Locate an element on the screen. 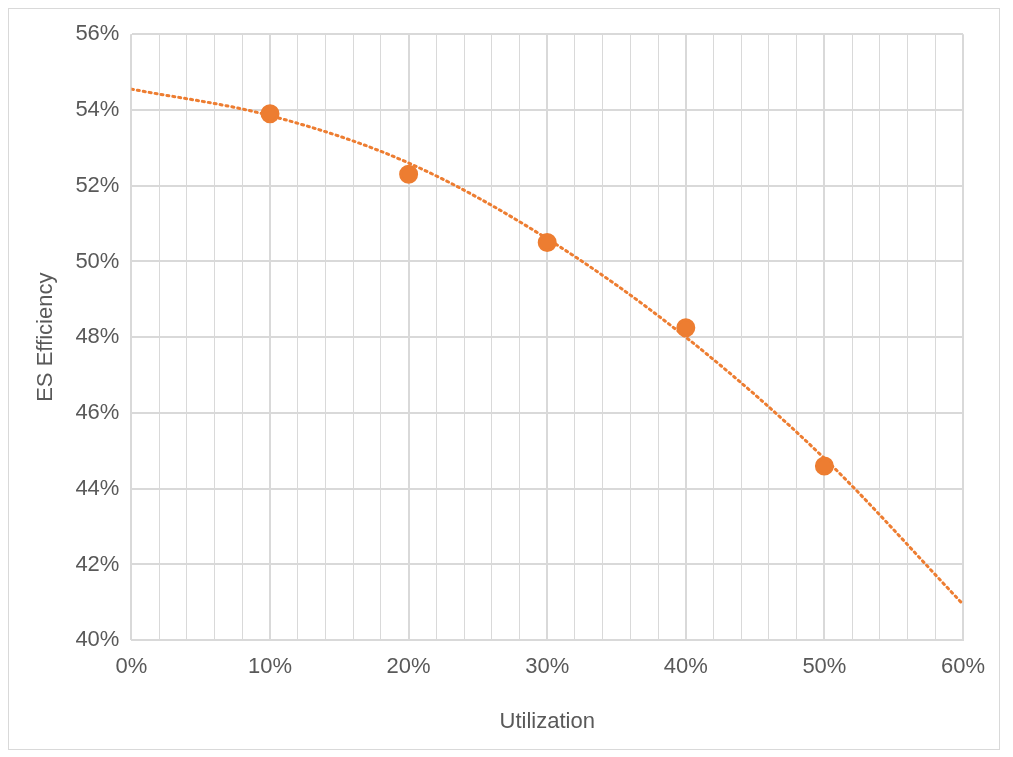 The image size is (1013, 757). y-tick-label: 50% is located at coordinates (97, 260).